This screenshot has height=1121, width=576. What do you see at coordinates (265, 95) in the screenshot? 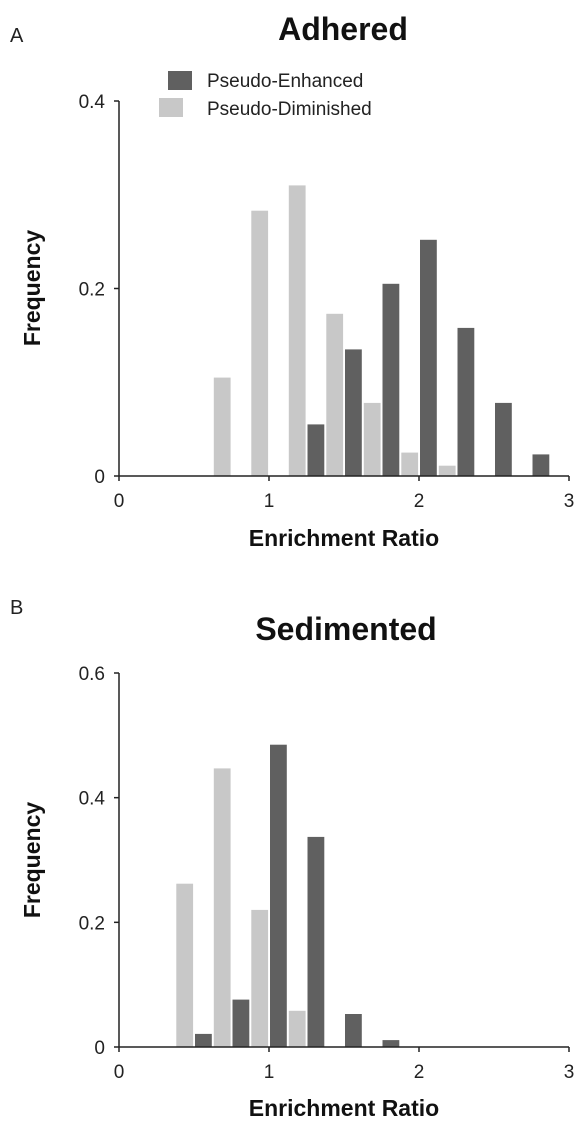
I see `legend-adhered: Pseudo-Enhanced Pseudo-Diminished` at bounding box center [265, 95].